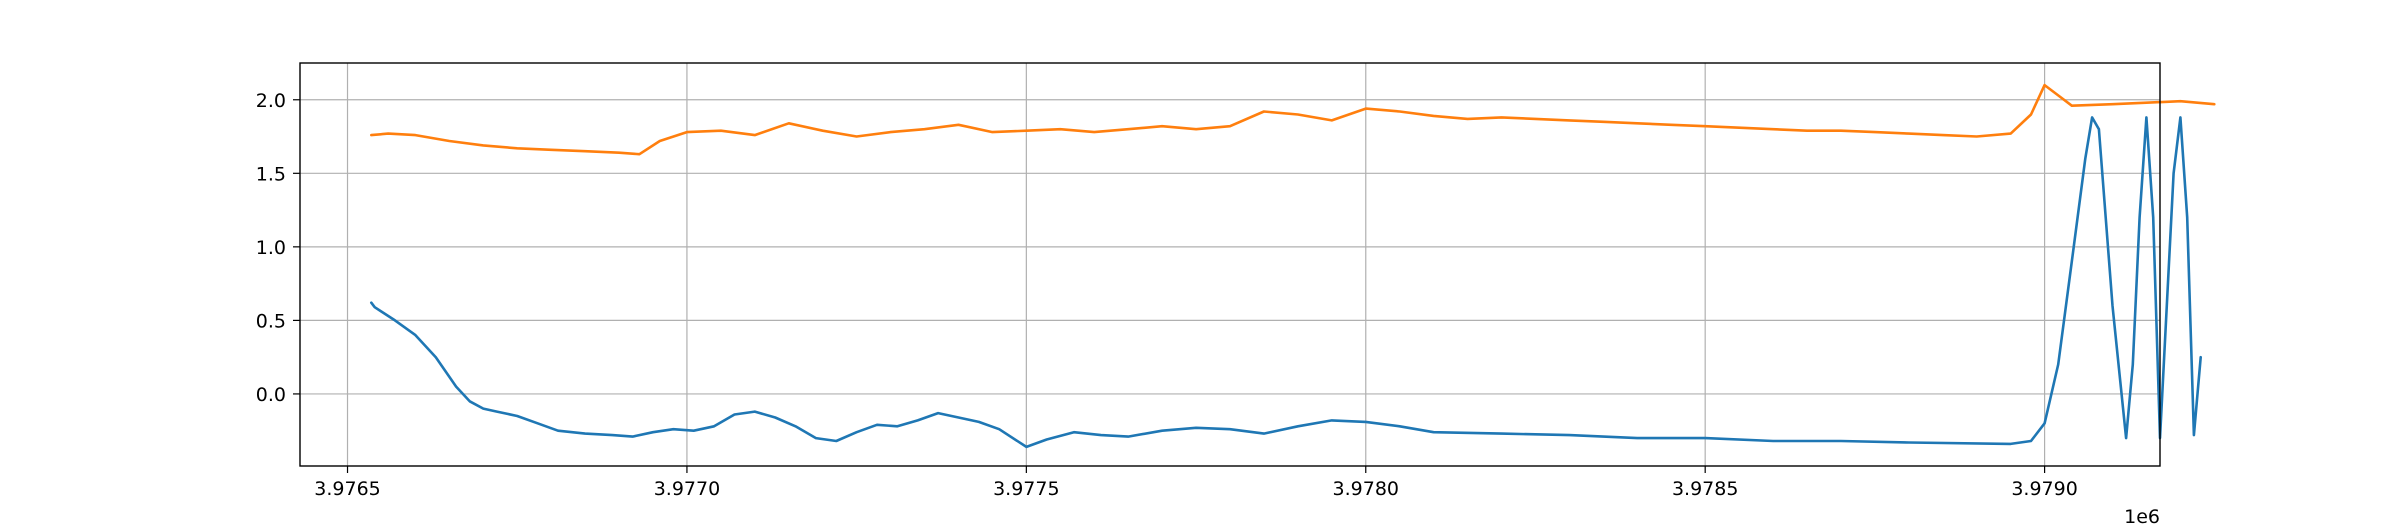 The image size is (2400, 529). Describe the element at coordinates (1366, 489) in the screenshot. I see `x-tick-label: 3.9780` at that location.